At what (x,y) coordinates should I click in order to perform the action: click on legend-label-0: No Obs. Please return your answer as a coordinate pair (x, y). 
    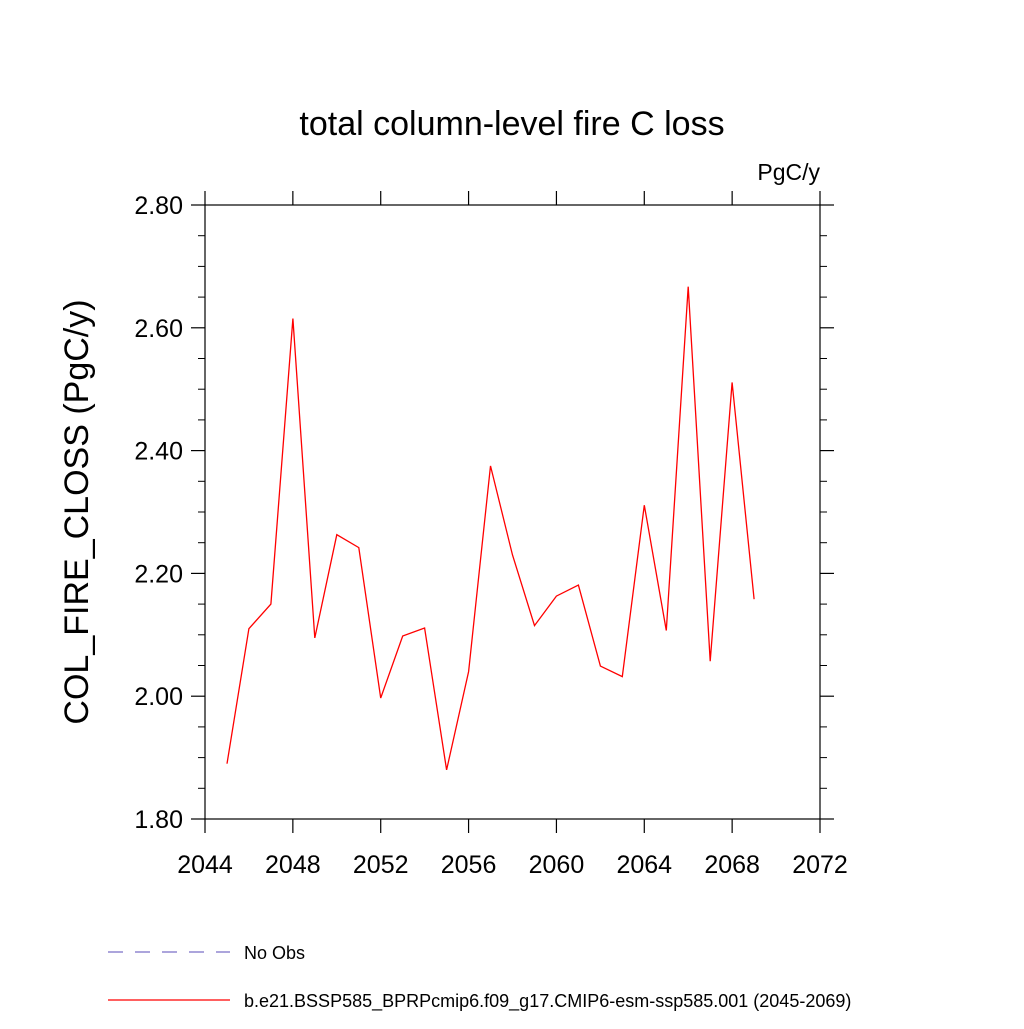
    Looking at the image, I should click on (274, 953).